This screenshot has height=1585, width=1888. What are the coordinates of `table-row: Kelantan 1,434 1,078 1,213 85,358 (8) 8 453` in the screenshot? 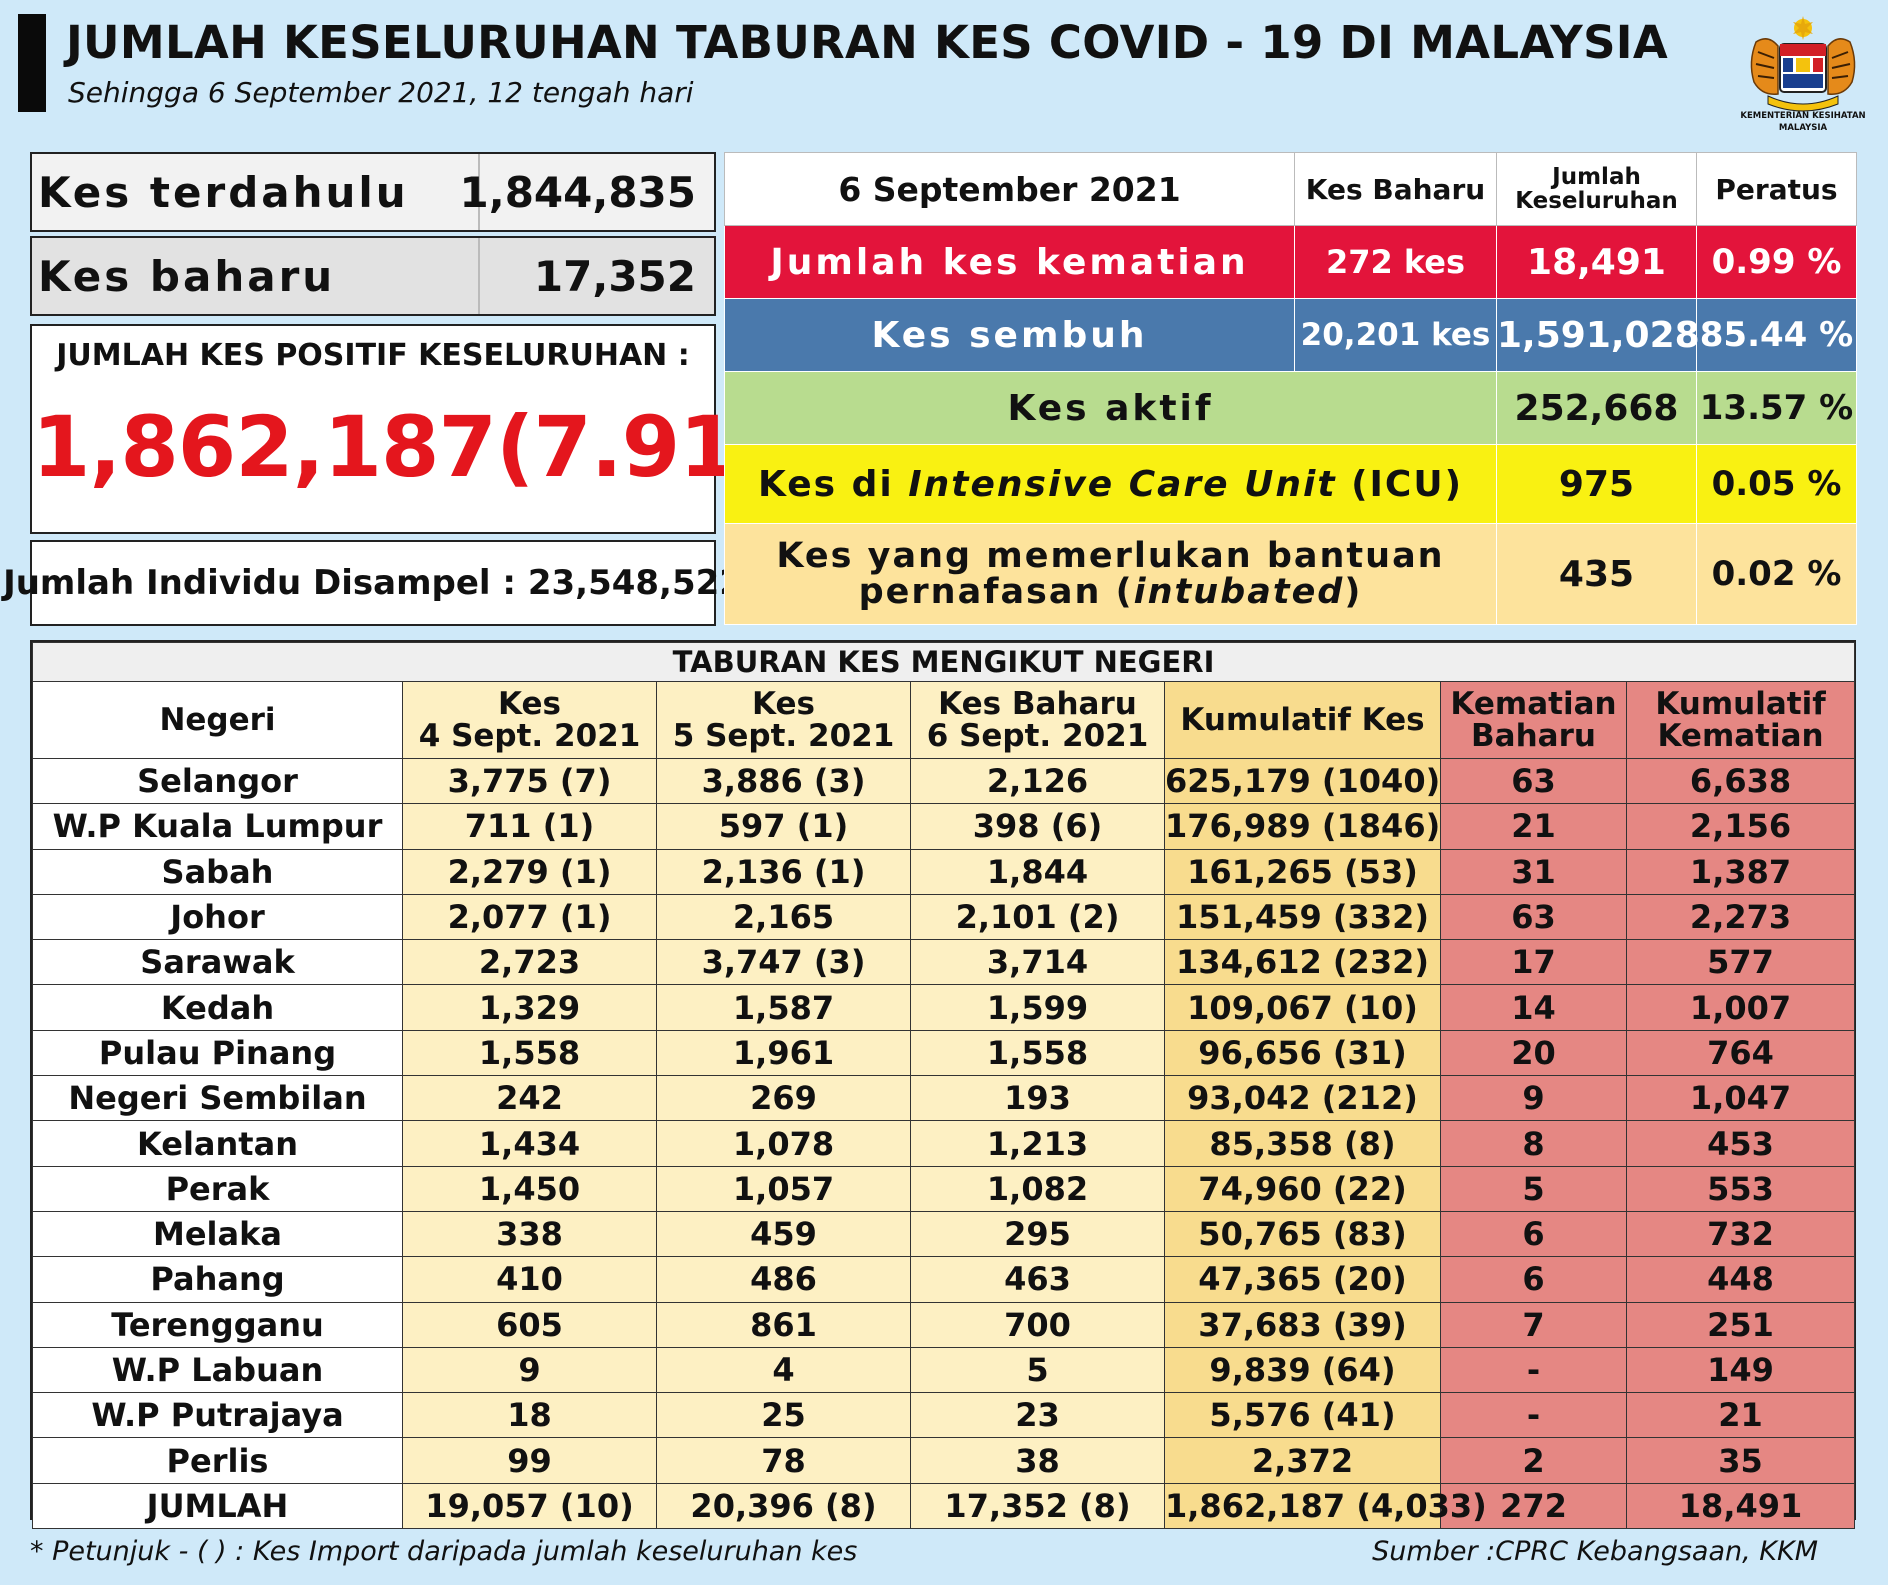 It's located at (944, 1143).